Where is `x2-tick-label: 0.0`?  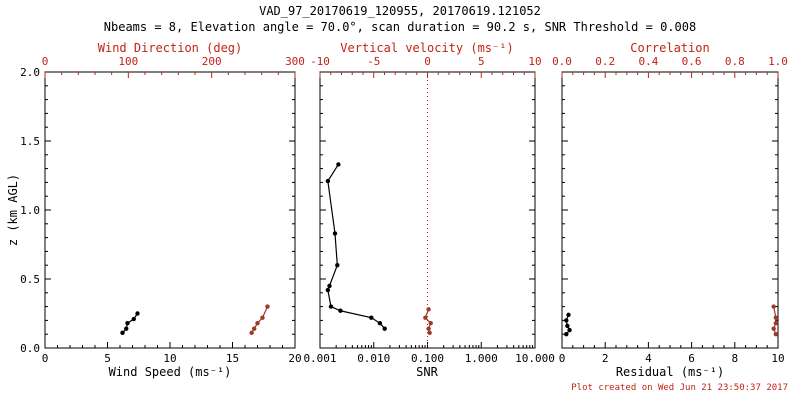 x2-tick-label: 0.0 is located at coordinates (562, 61).